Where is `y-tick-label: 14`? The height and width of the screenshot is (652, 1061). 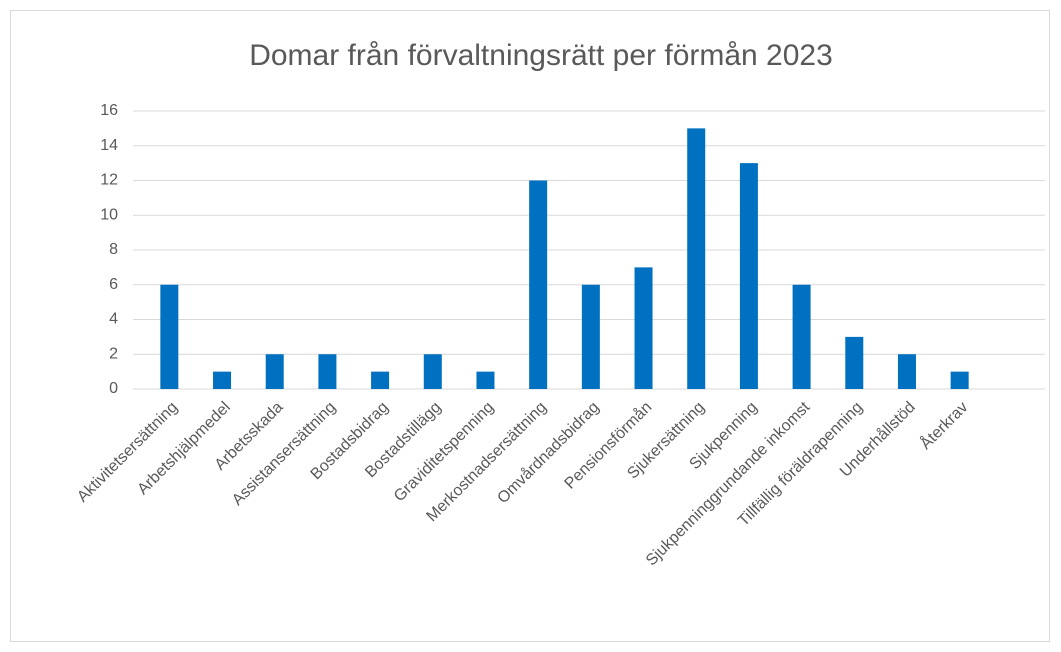 y-tick-label: 14 is located at coordinates (109, 145).